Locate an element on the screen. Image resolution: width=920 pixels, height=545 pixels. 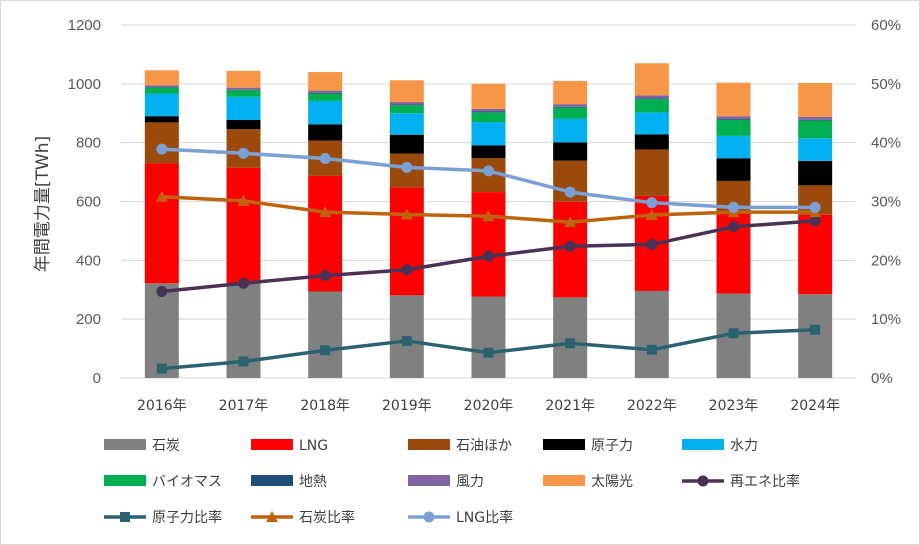
legend-item: 原子力 is located at coordinates (588, 446).